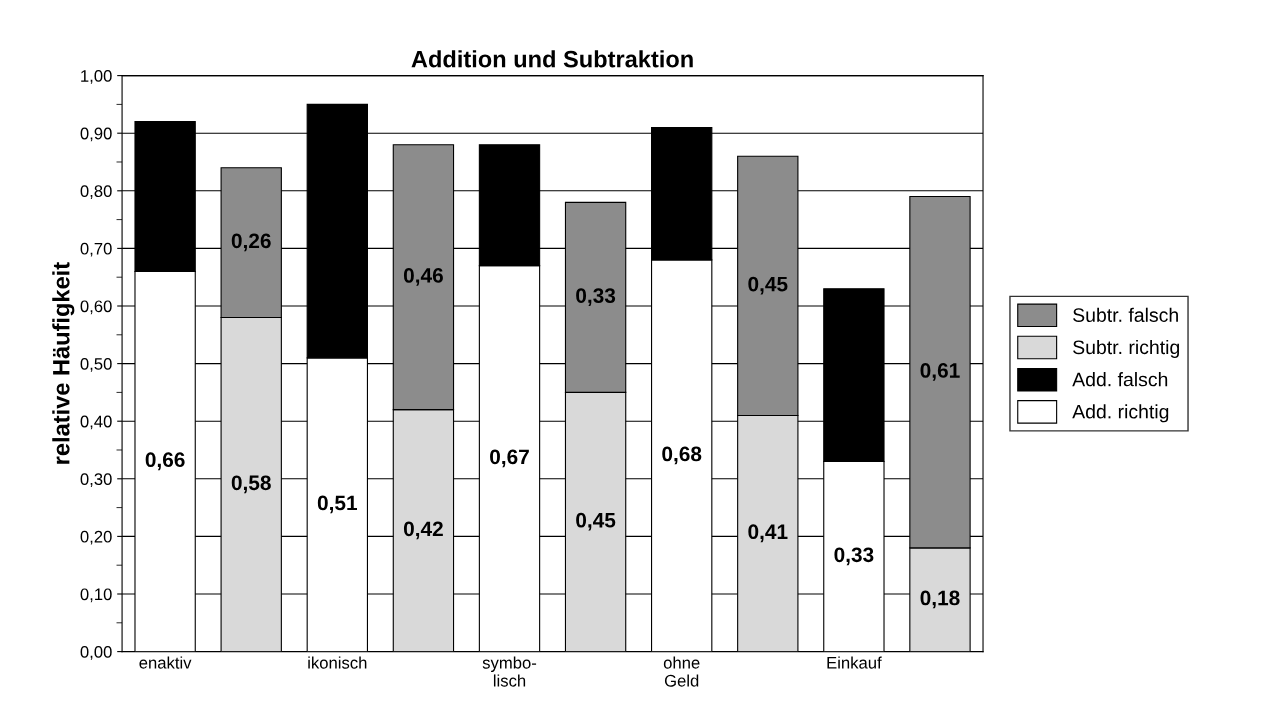 The image size is (1285, 720). I want to click on legend-label: Add. falsch, so click(1120, 379).